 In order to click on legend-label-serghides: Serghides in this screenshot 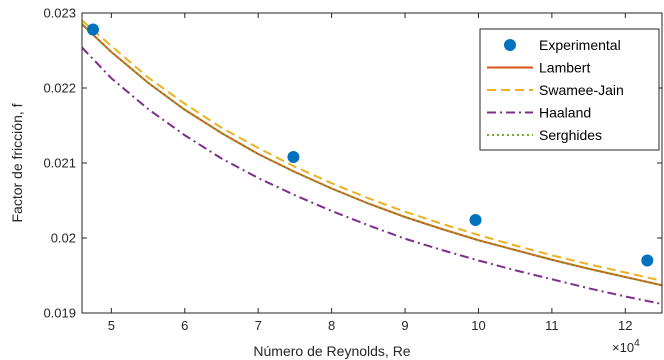, I will do `click(570, 135)`.